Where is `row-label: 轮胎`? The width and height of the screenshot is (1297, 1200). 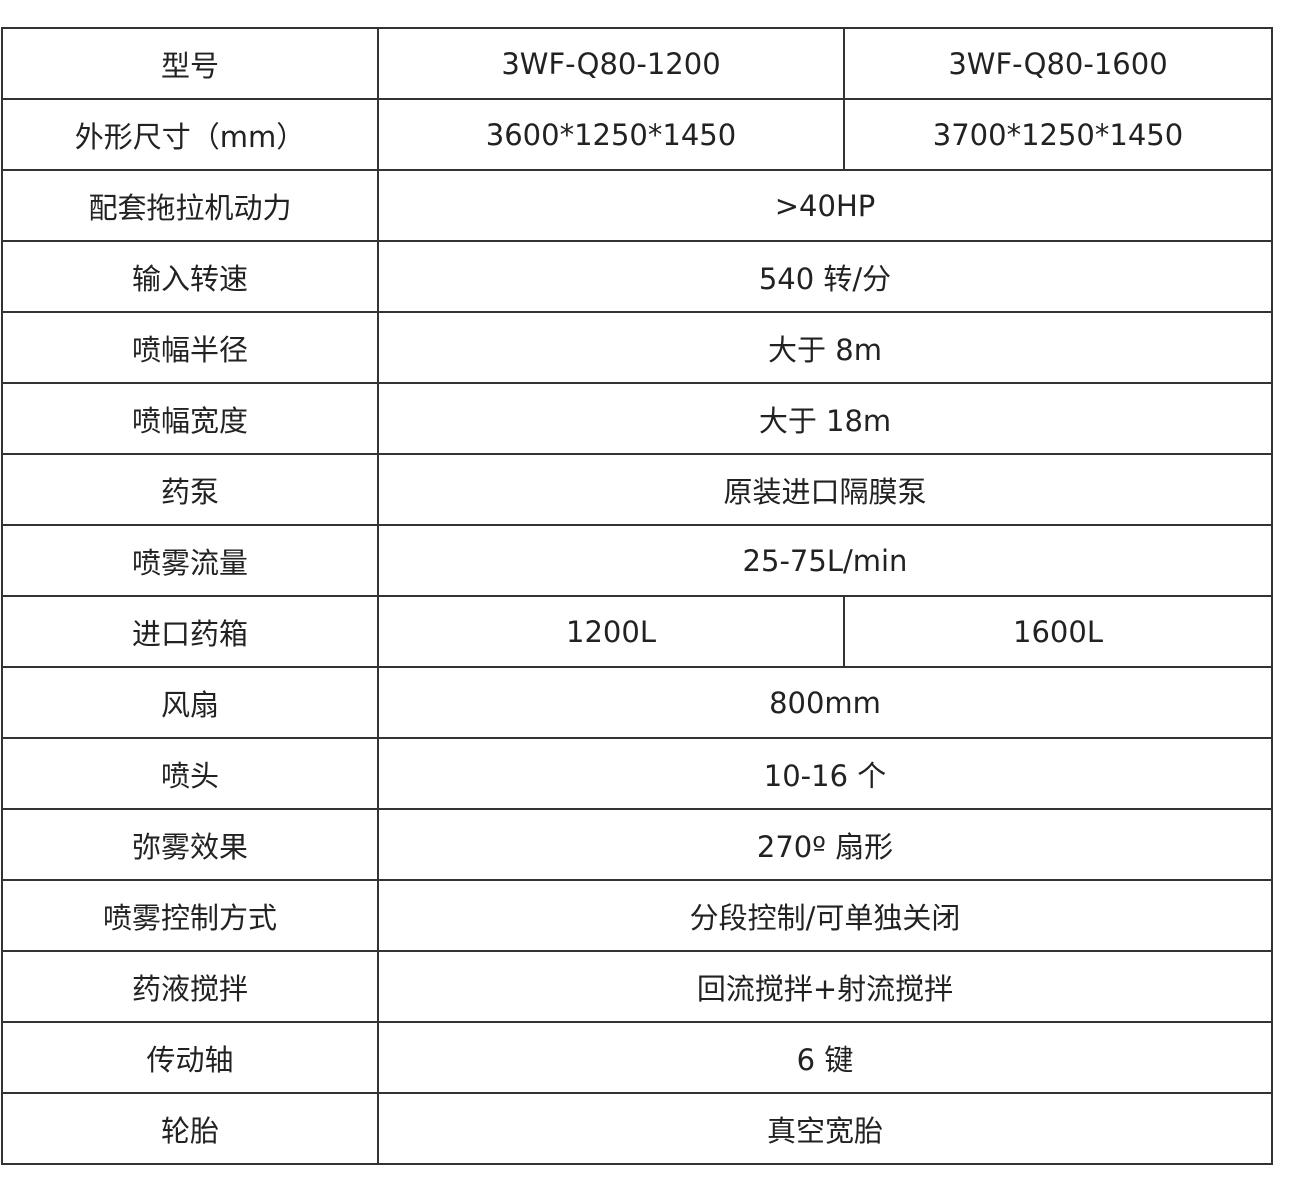
row-label: 轮胎 is located at coordinates (190, 1128).